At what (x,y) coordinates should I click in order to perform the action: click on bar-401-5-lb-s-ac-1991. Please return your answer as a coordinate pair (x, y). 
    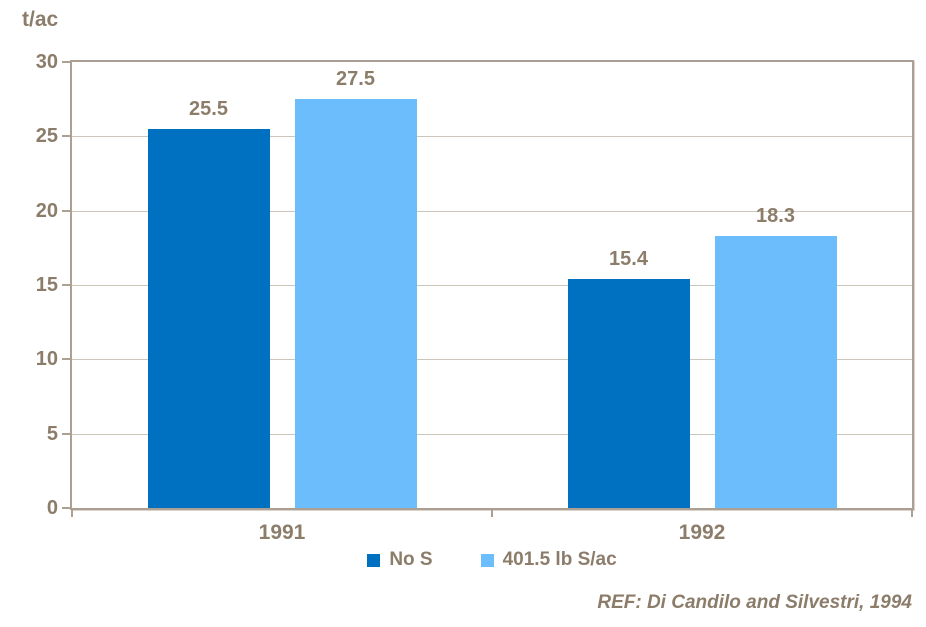
    Looking at the image, I should click on (355, 303).